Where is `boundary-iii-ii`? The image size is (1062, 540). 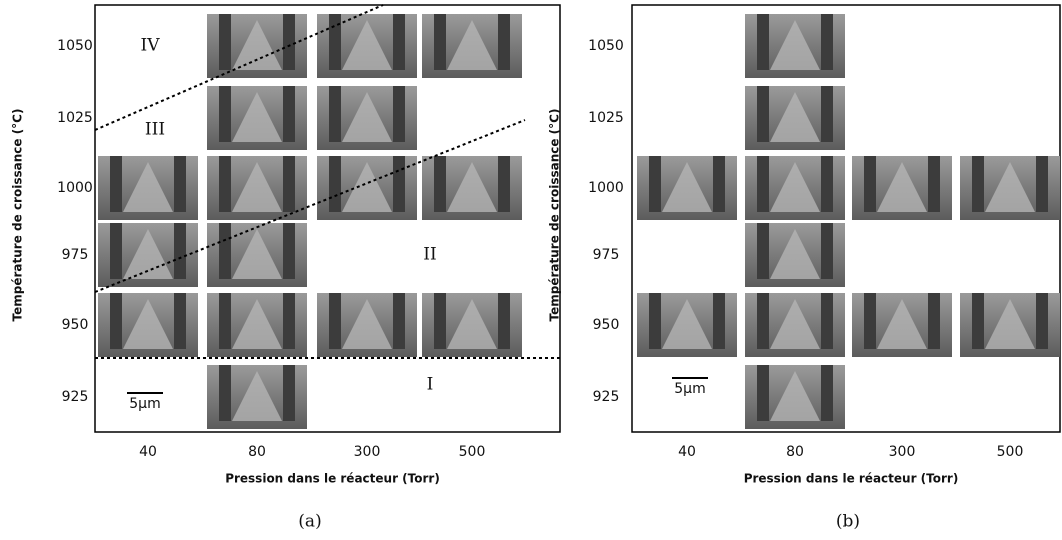 boundary-iii-ii is located at coordinates (310, 206).